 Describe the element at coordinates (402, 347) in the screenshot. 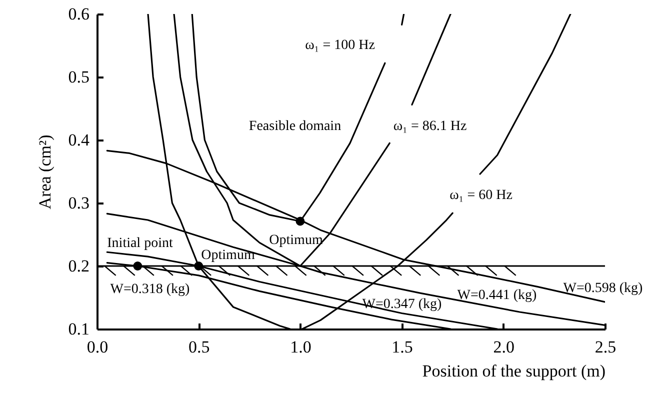

I see `x-tick-label: 1.5` at that location.